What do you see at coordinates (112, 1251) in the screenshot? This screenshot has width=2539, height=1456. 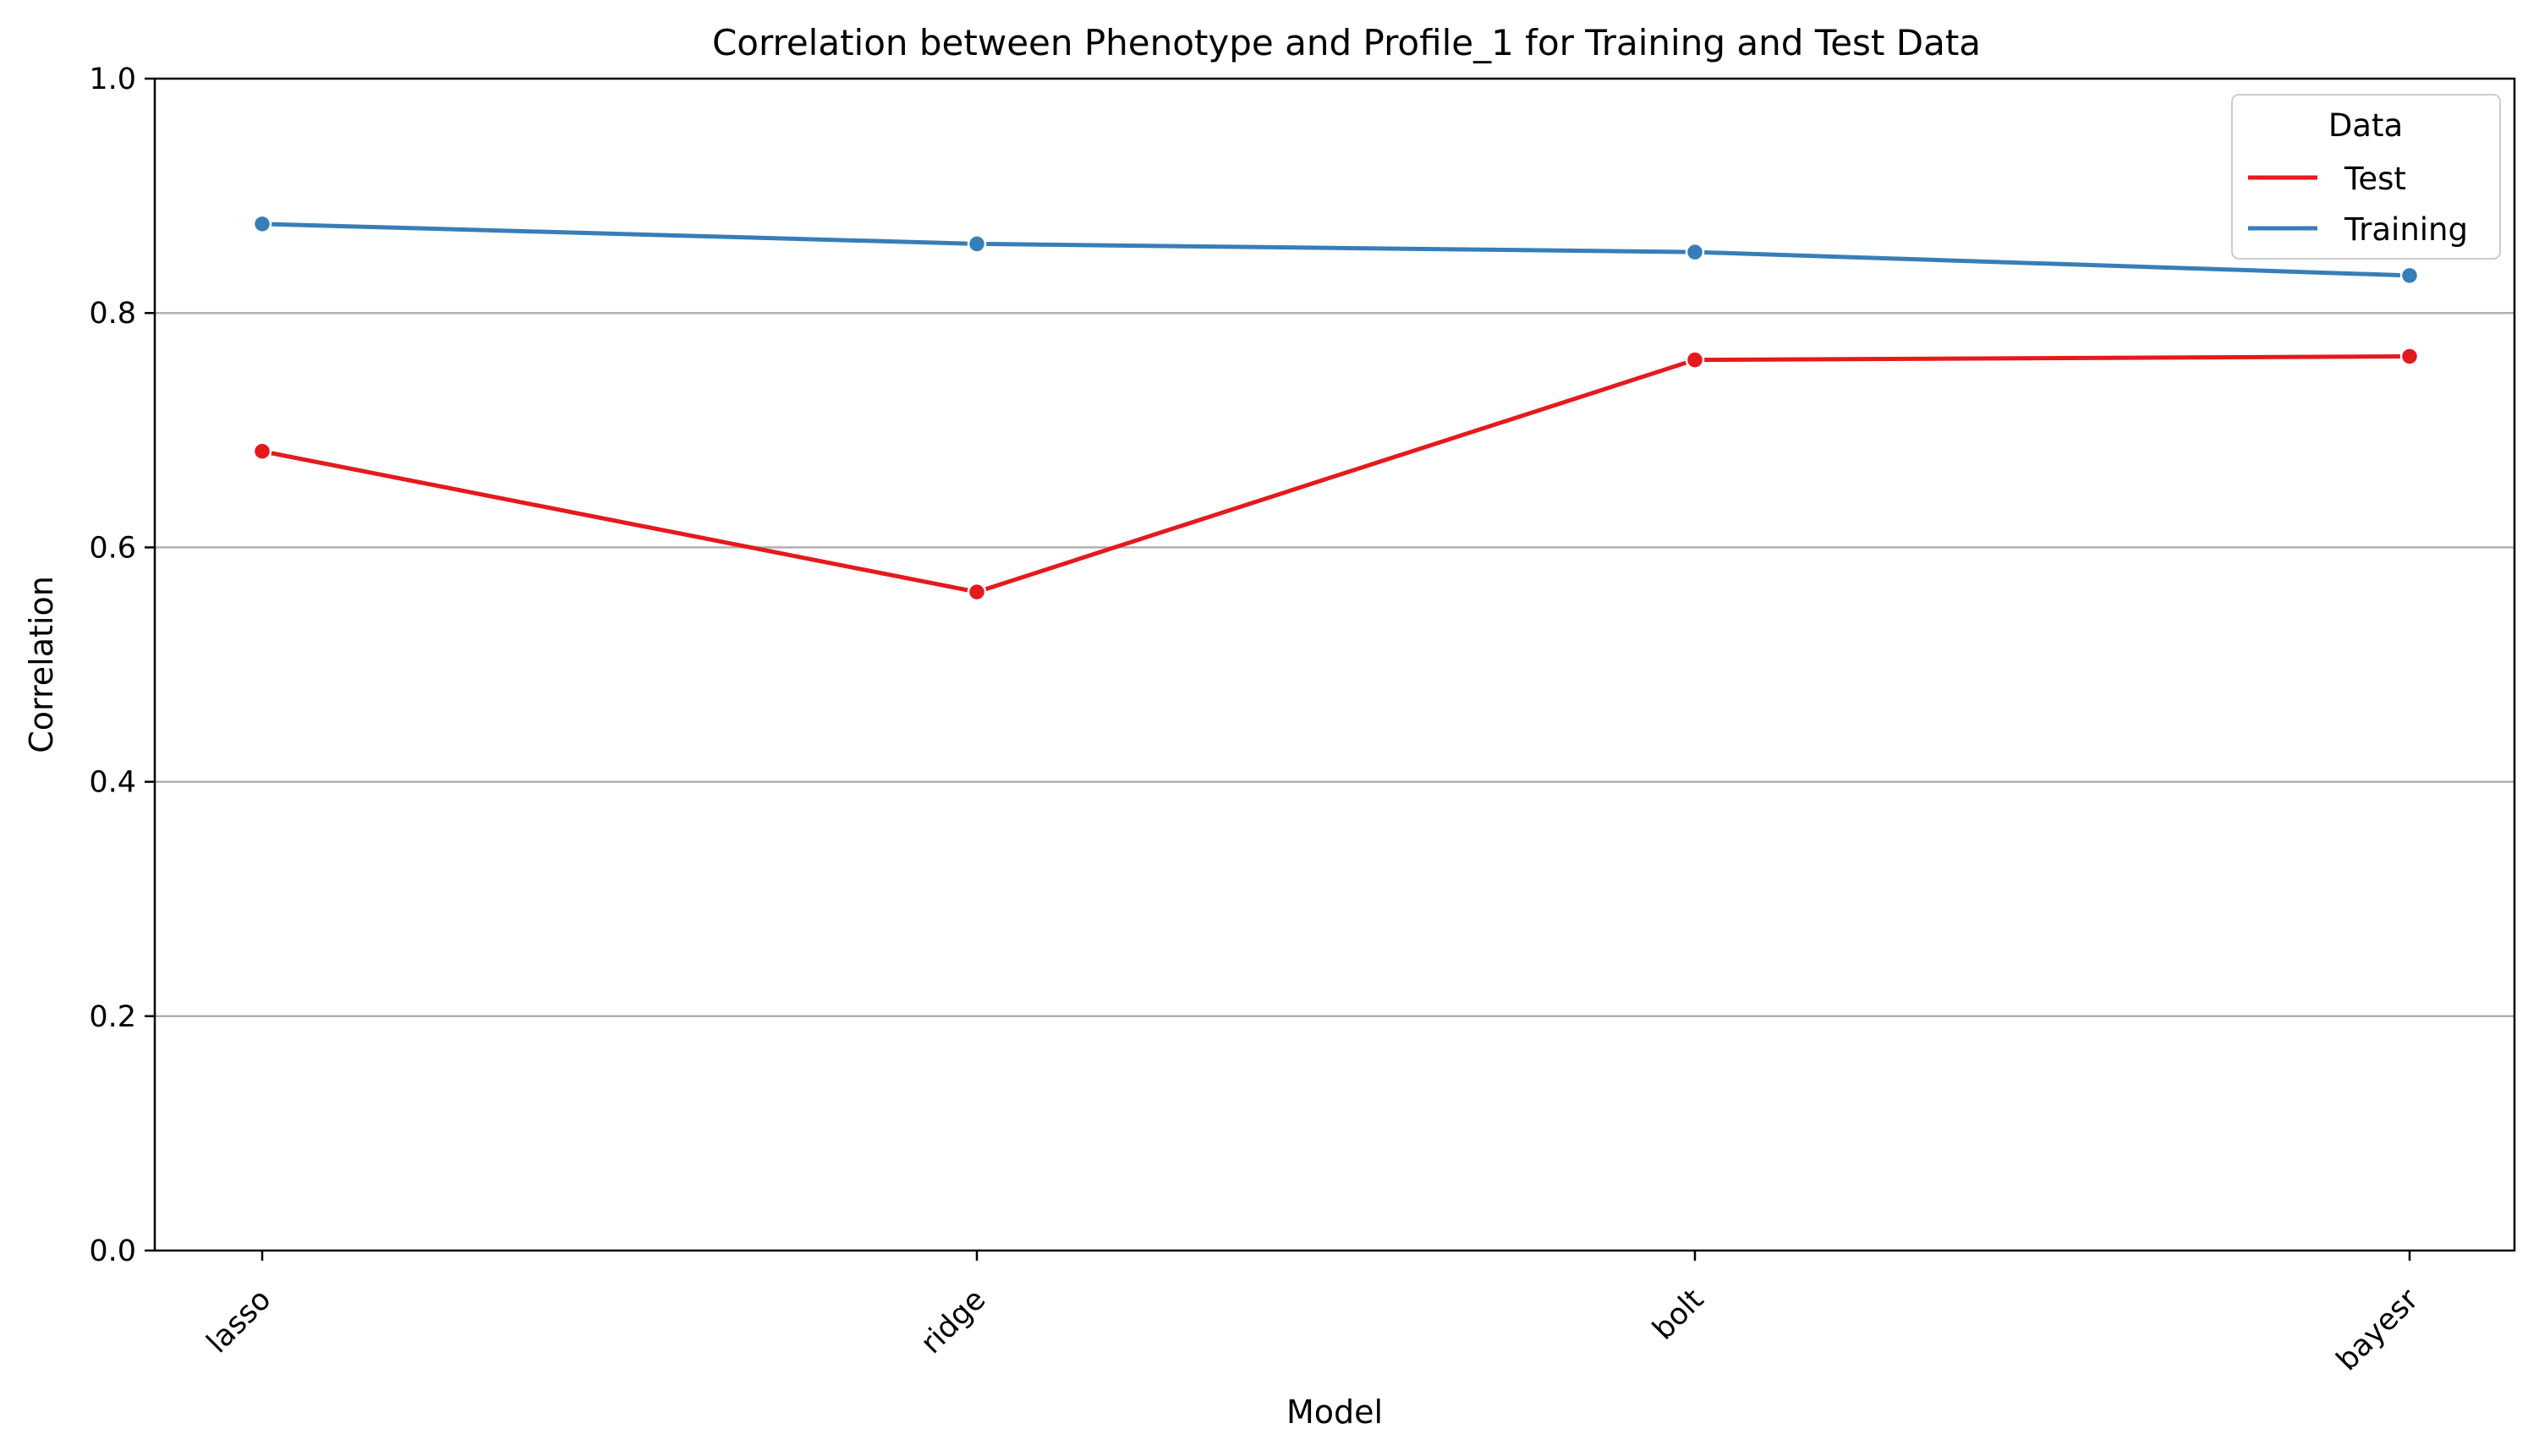 I see `y-tick-label: 0.0` at bounding box center [112, 1251].